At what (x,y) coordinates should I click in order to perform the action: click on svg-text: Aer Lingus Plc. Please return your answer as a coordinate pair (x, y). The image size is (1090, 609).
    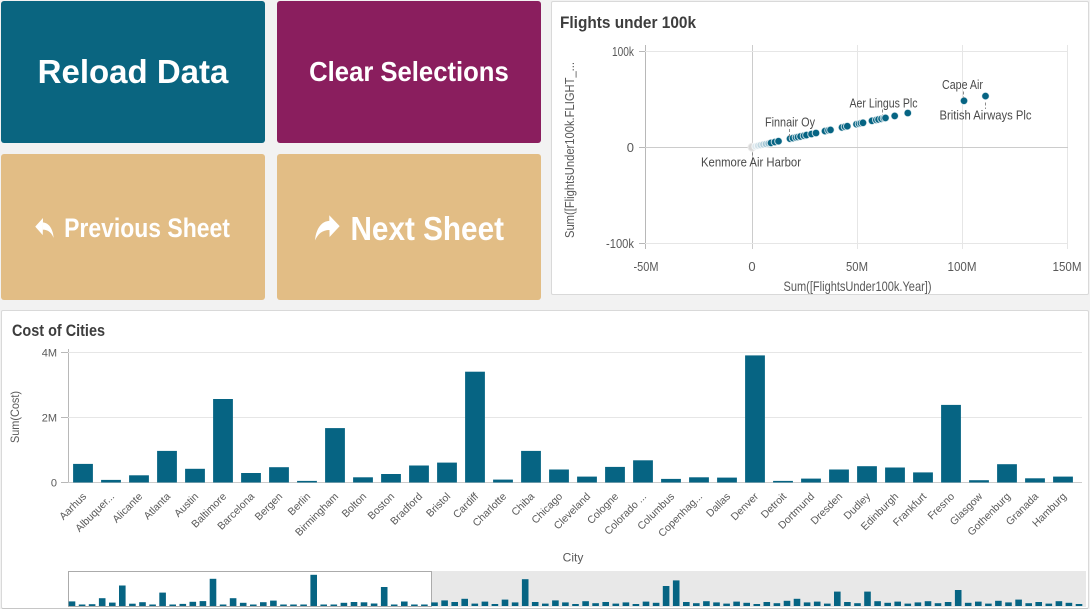
    Looking at the image, I should click on (884, 104).